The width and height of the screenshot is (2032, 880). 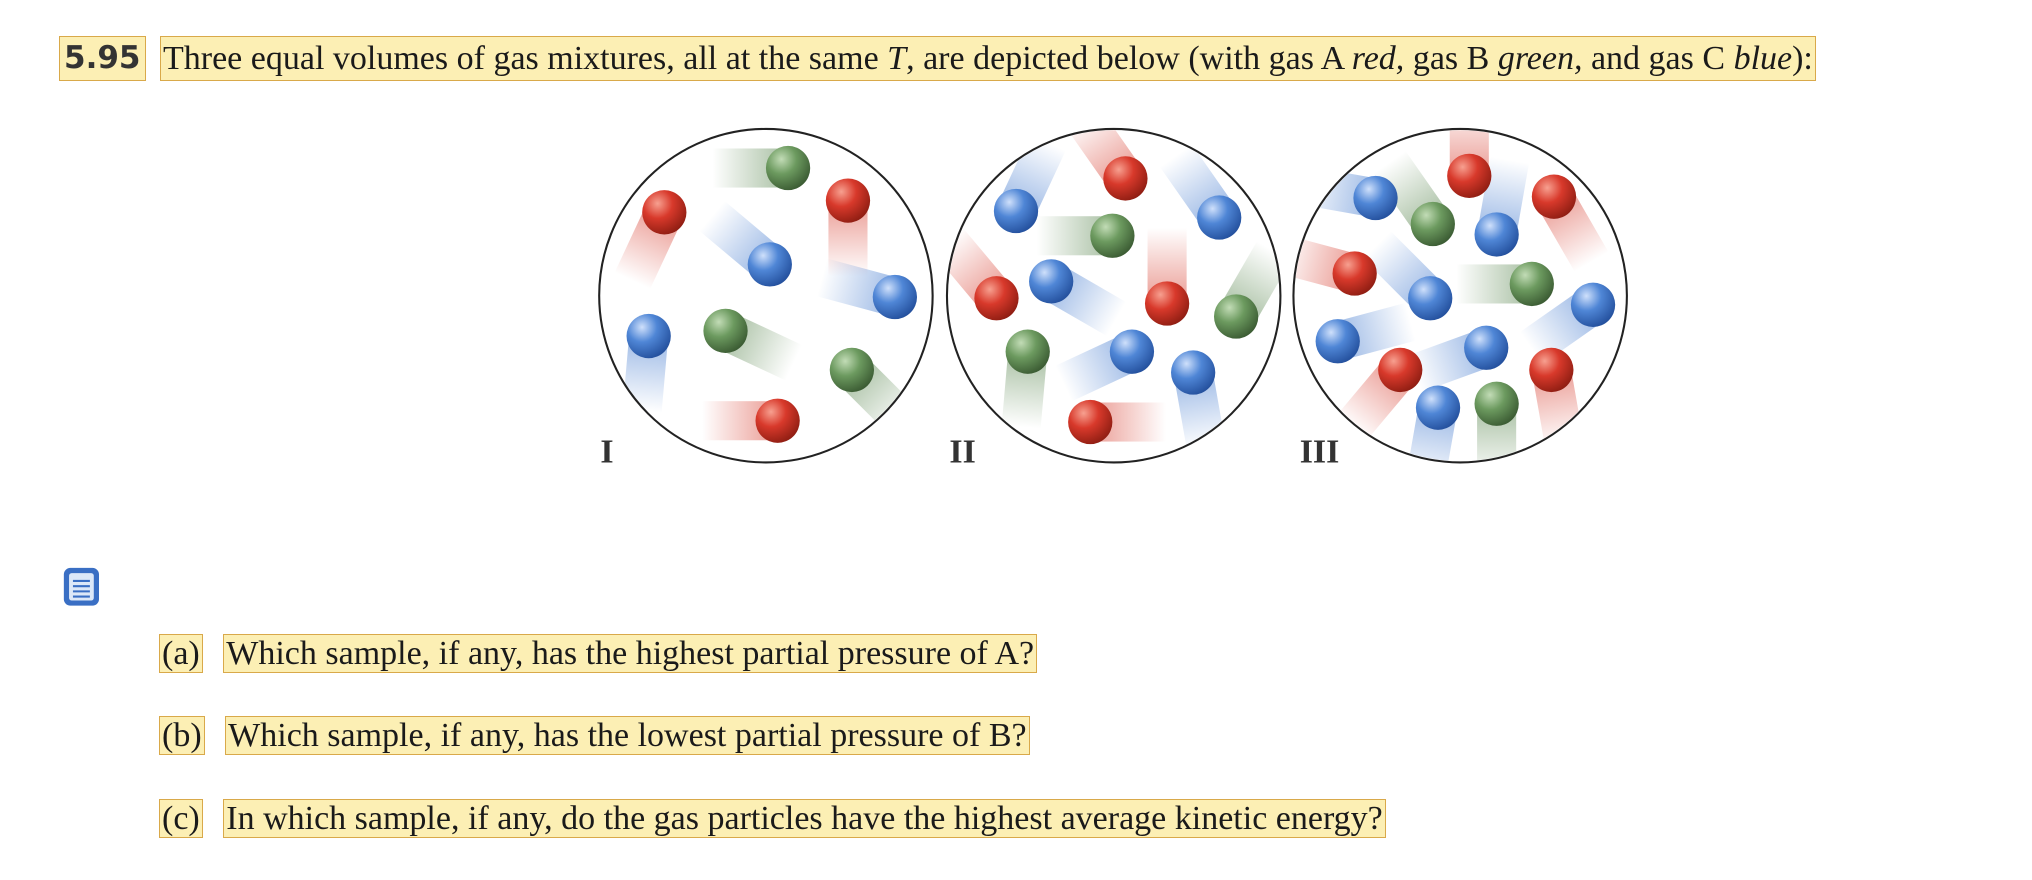 I want to click on problem-number: 5.95, so click(x=102, y=58).